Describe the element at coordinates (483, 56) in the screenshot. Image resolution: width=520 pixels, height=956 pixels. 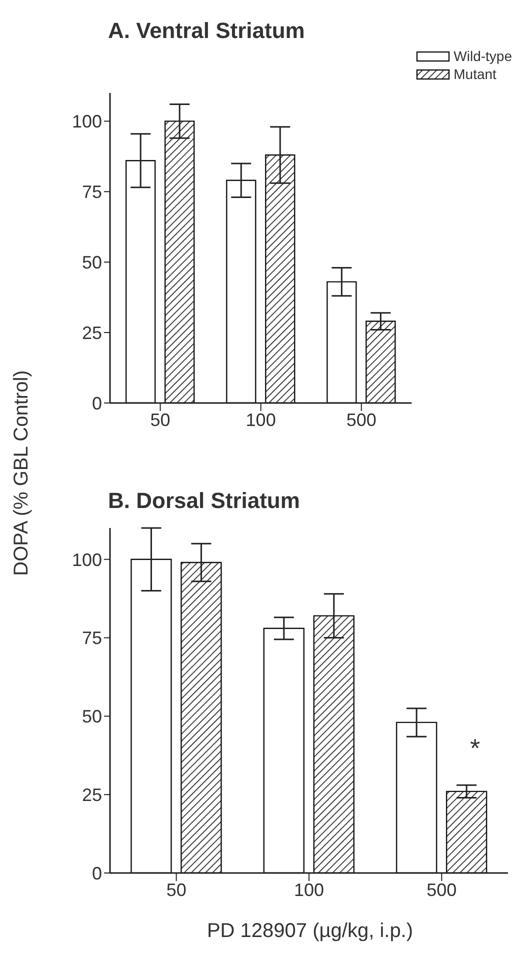
I see `legend-label: Wild-type` at that location.